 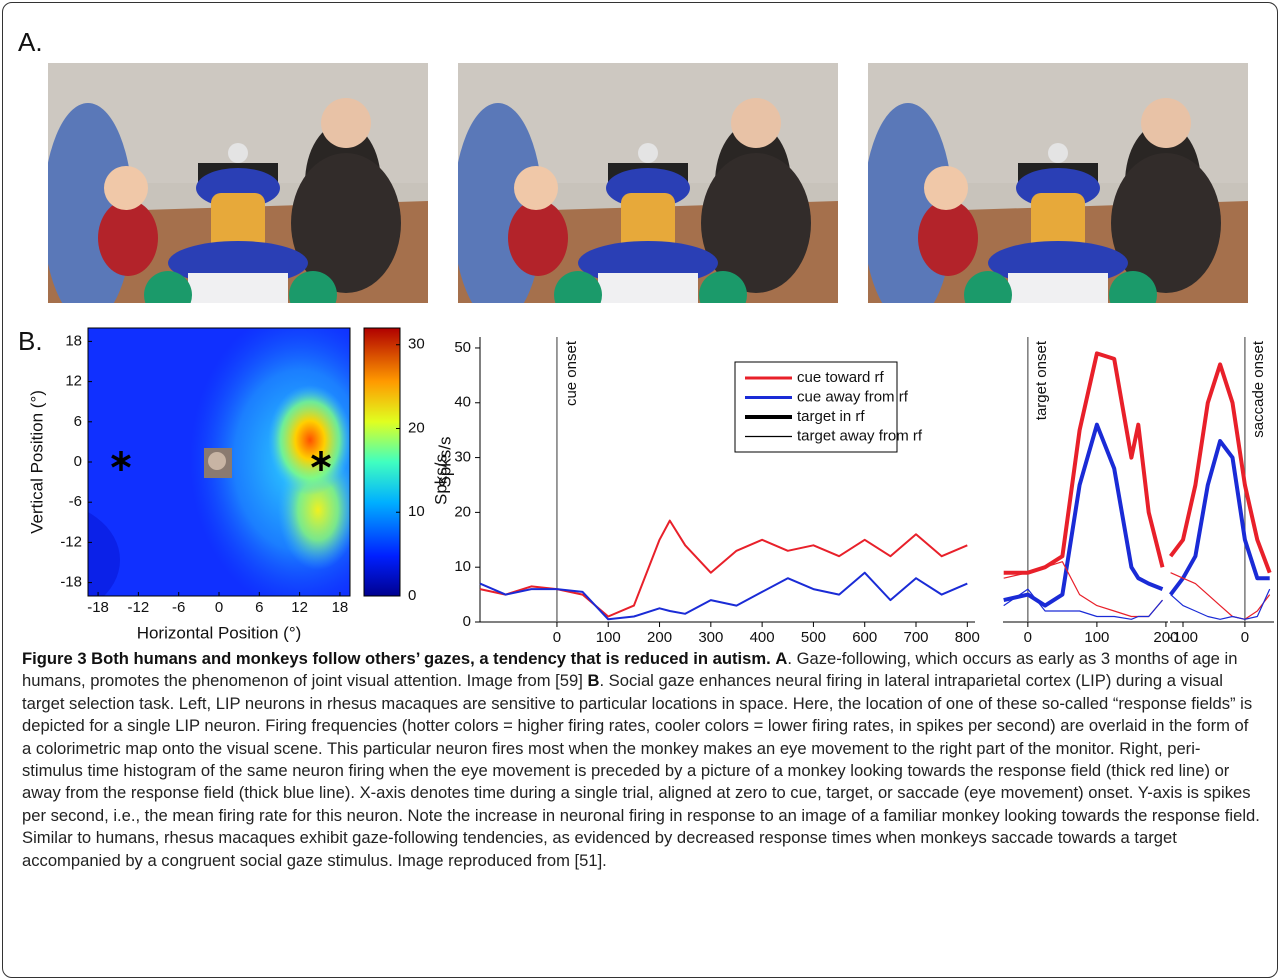 What do you see at coordinates (1041, 380) in the screenshot?
I see `onset-label: target onset` at bounding box center [1041, 380].